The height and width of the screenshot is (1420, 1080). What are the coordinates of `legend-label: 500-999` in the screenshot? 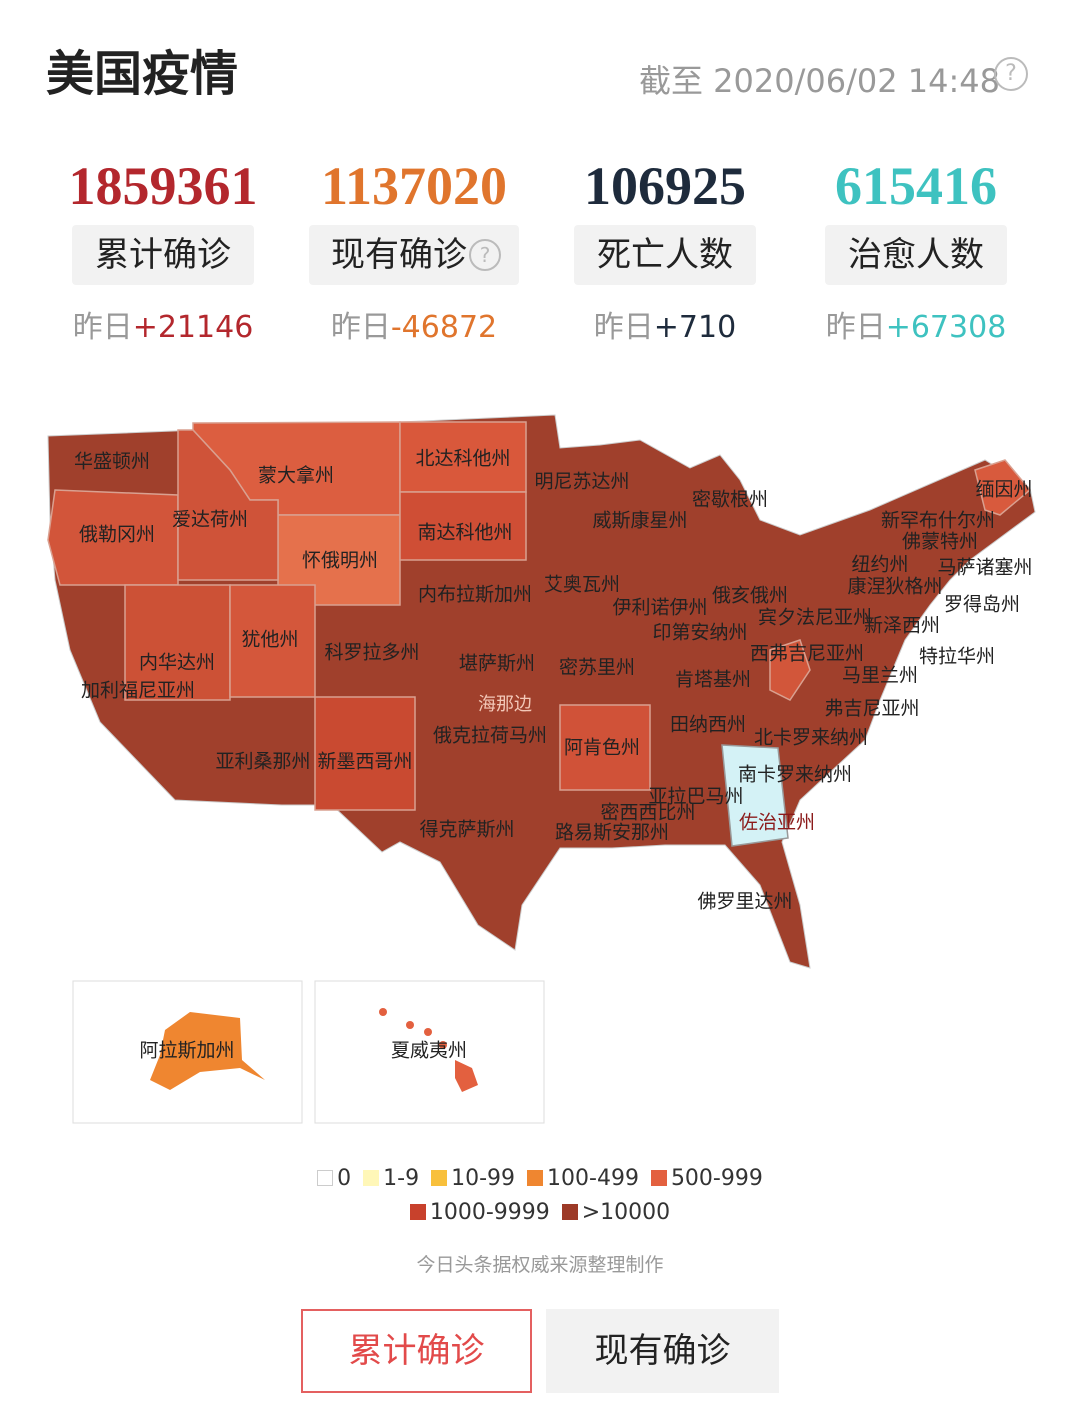 It's located at (716, 1178).